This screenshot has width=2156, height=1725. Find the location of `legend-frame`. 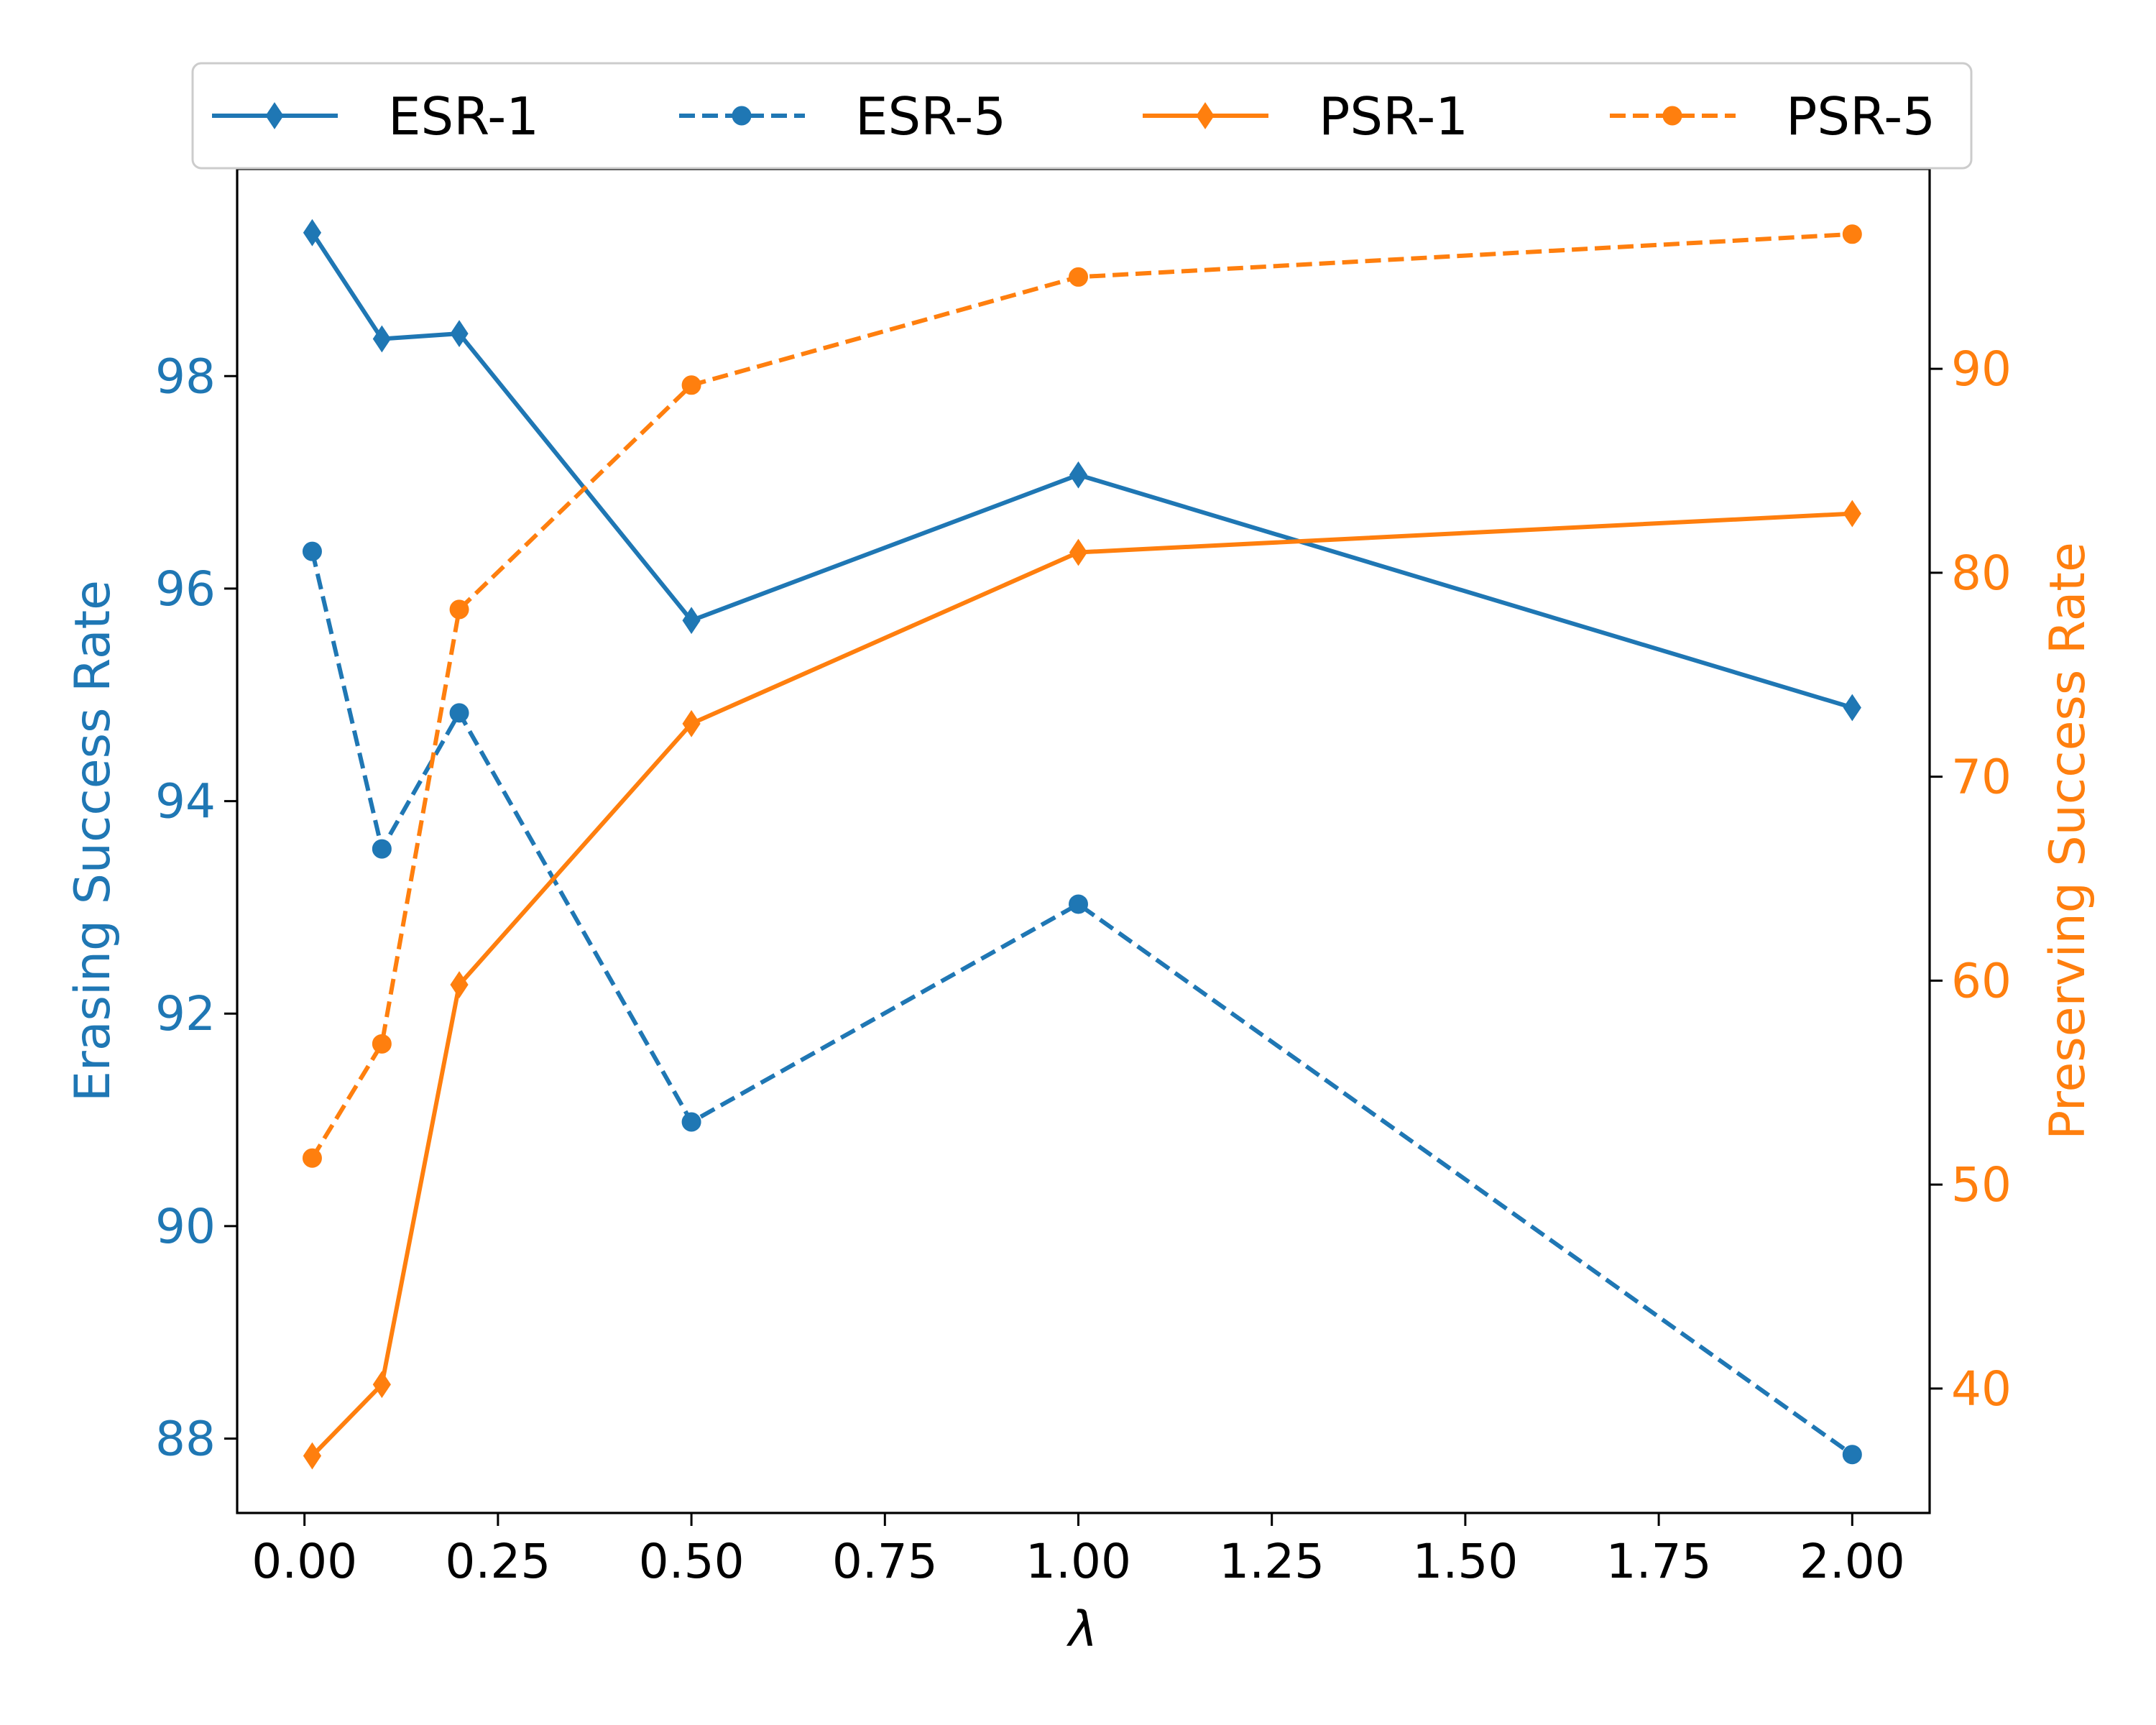

legend-frame is located at coordinates (1082, 116).